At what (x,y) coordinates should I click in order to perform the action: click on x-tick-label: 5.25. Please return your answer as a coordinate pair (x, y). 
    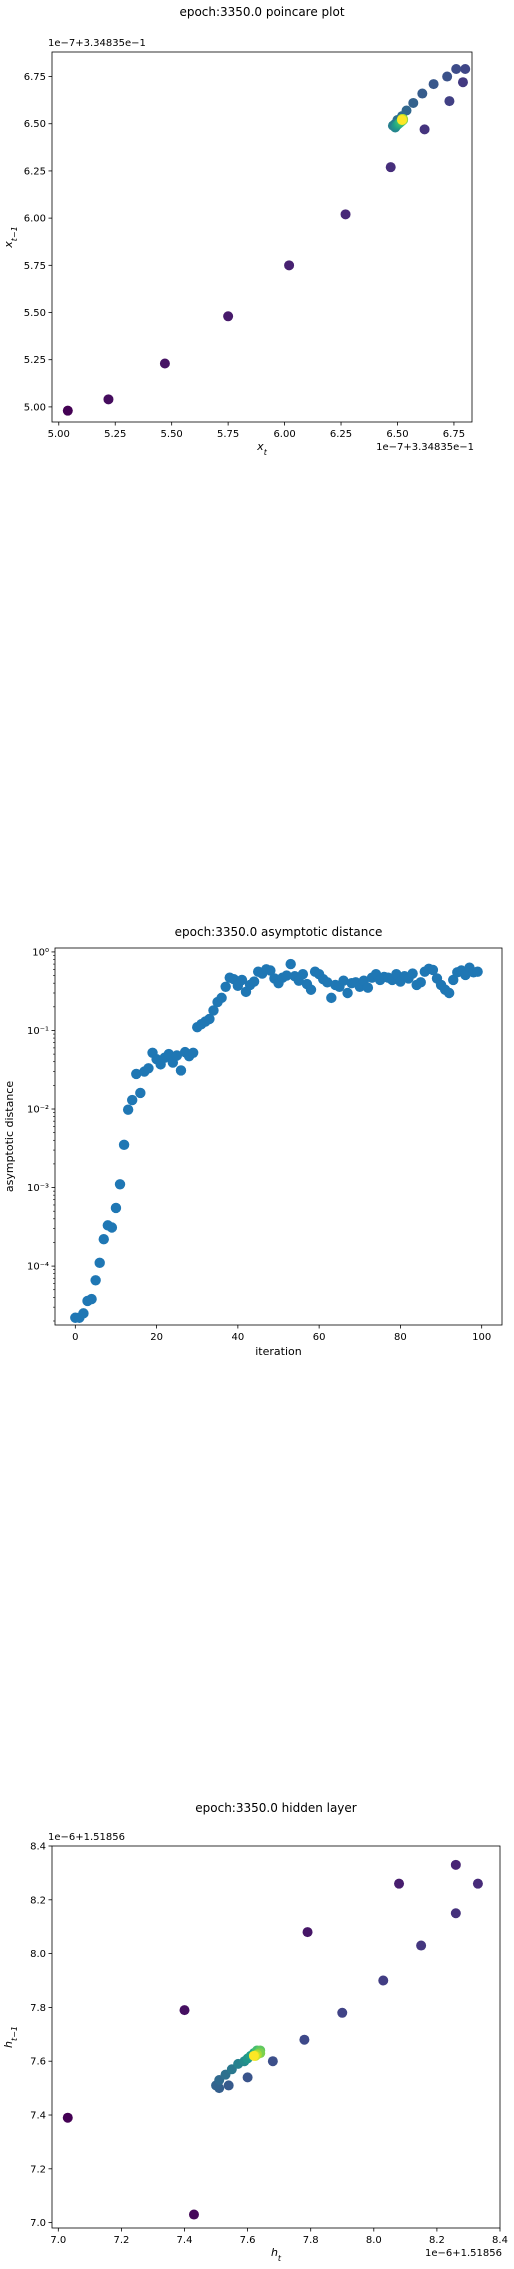
    Looking at the image, I should click on (115, 434).